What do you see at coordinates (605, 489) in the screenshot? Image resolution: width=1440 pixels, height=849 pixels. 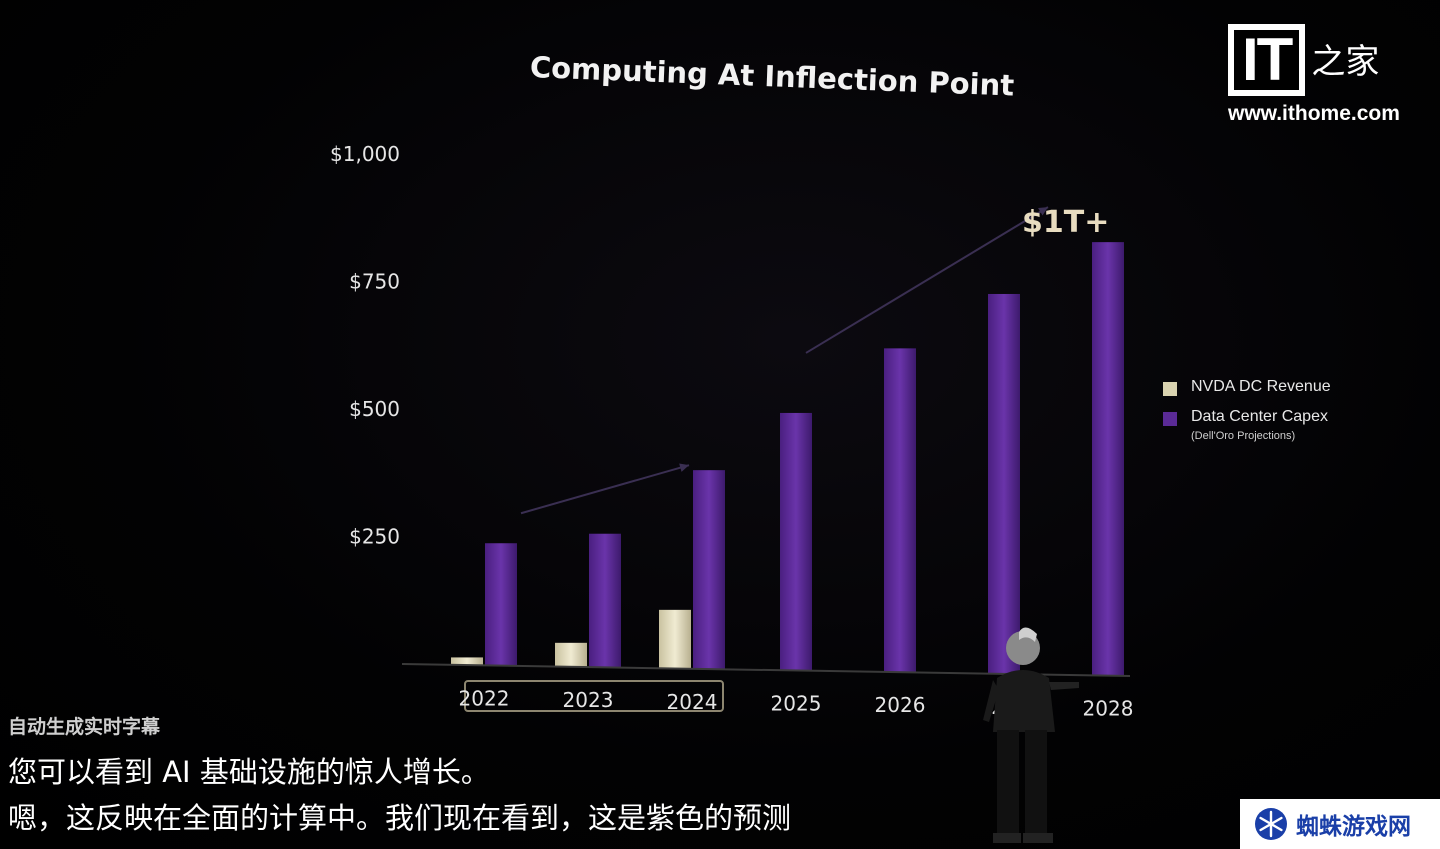 I see `trend-arrow-short` at bounding box center [605, 489].